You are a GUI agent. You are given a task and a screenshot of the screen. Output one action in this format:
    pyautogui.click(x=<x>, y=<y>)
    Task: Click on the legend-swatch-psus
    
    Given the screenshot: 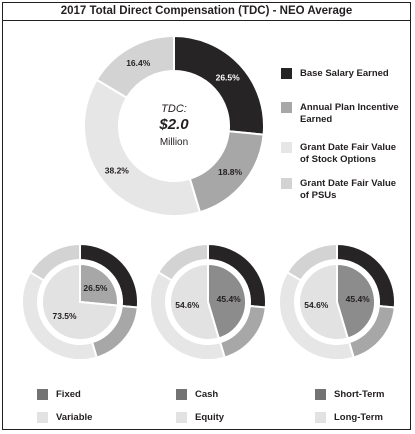 What is the action you would take?
    pyautogui.click(x=286, y=183)
    